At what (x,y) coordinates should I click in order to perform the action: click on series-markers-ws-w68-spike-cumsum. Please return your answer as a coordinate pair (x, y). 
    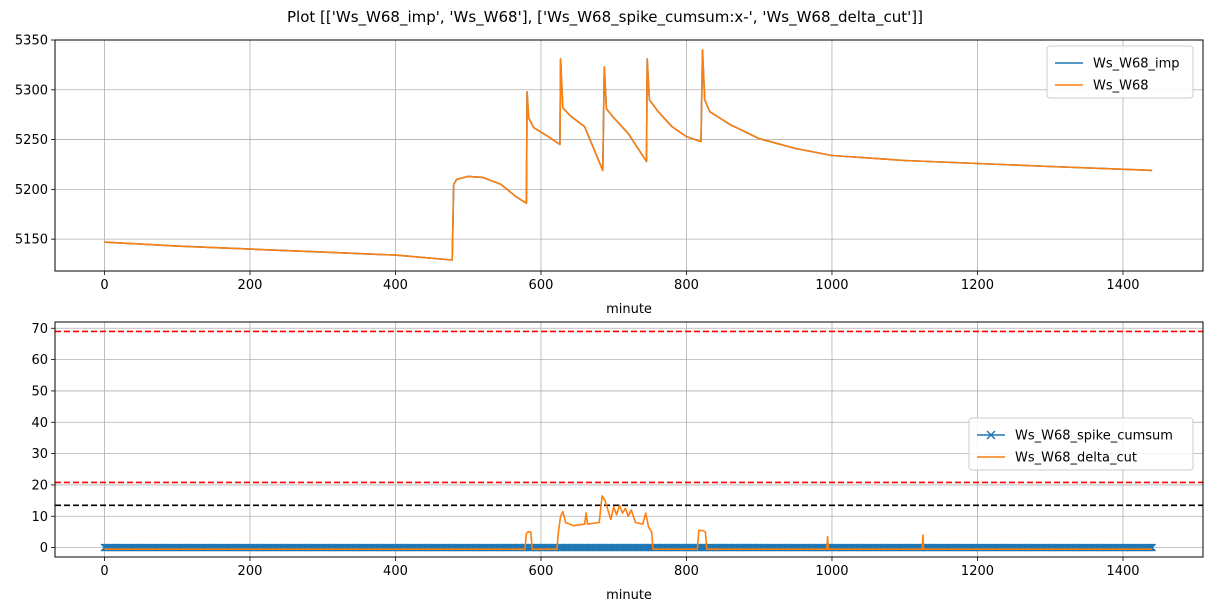
    Looking at the image, I should click on (628, 547).